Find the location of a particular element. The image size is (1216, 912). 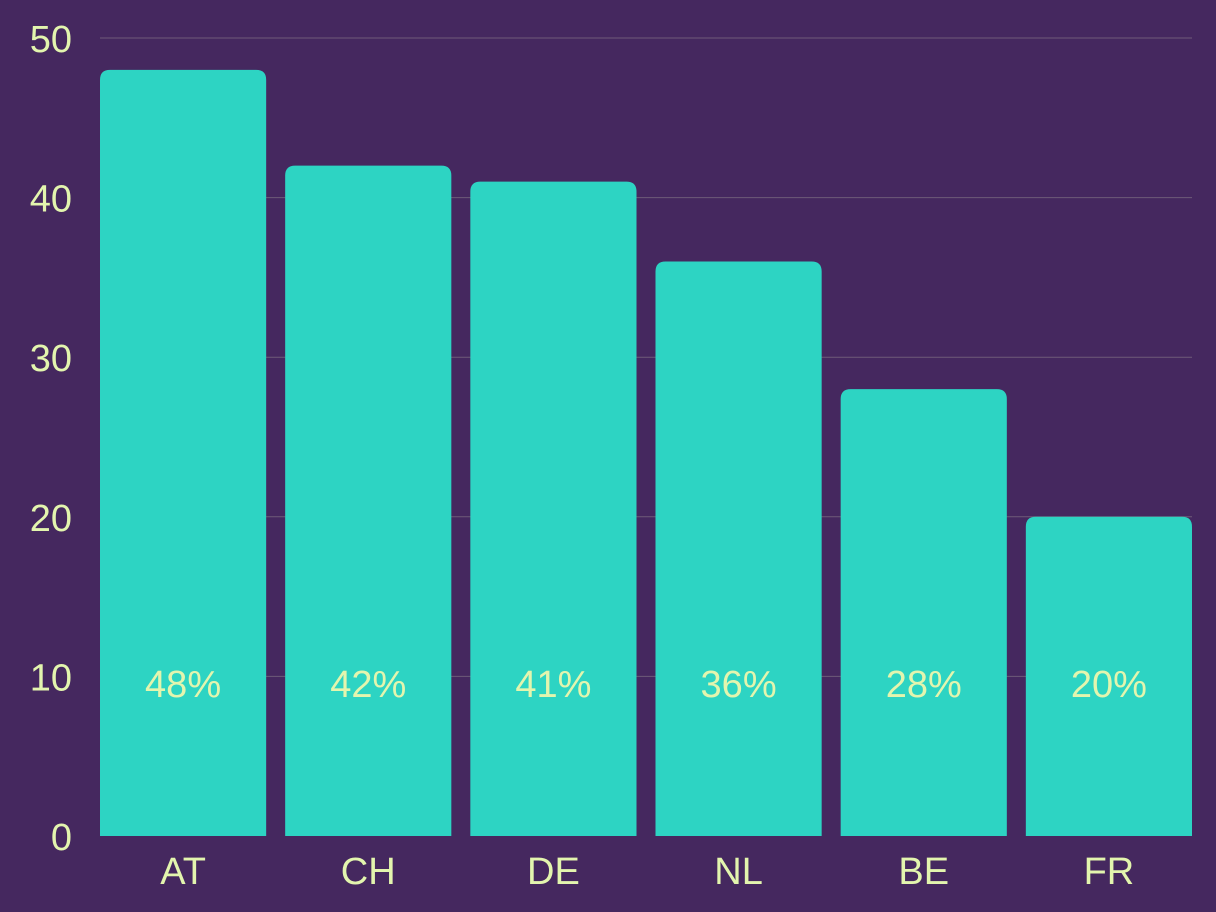

y-tick-label-10: 10 is located at coordinates (51, 678).